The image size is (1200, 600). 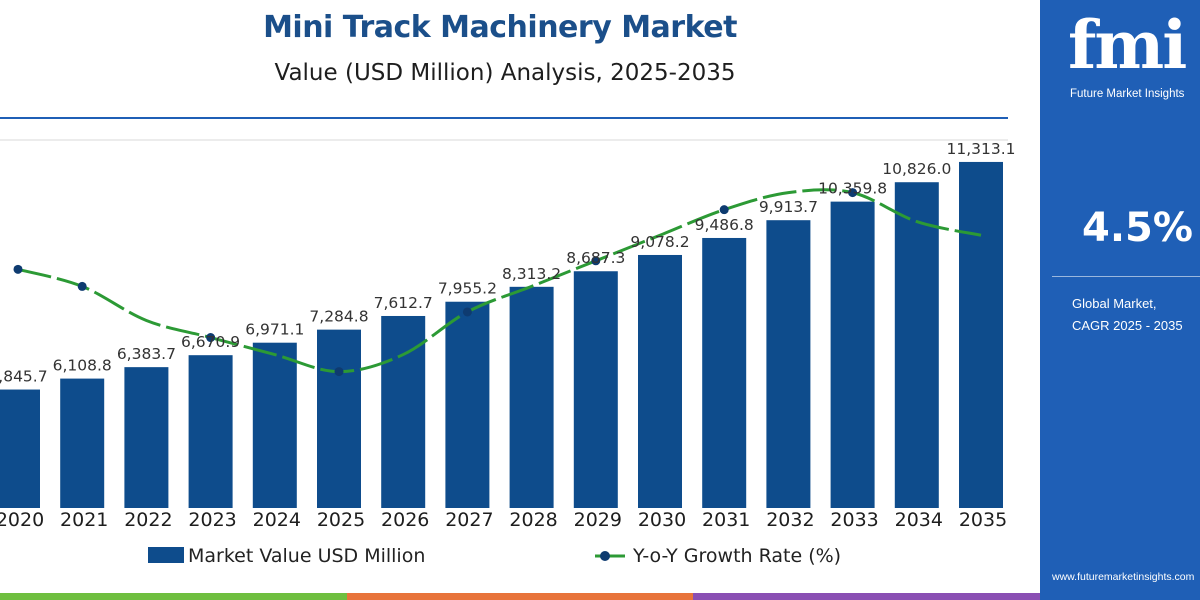 I want to click on x-tick-2020: 2020, so click(x=22, y=520).